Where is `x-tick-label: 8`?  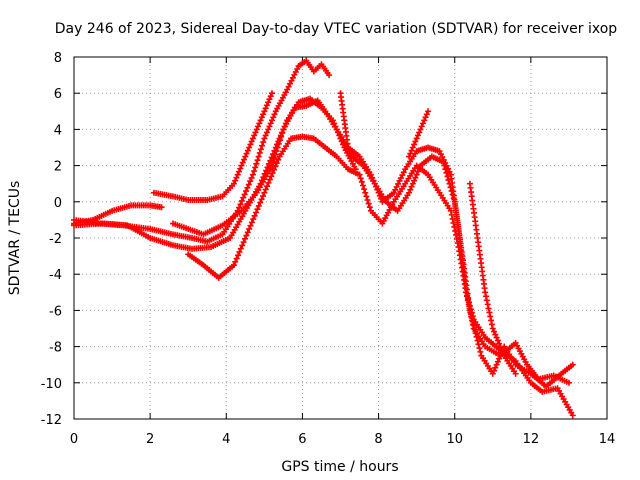
x-tick-label: 8 is located at coordinates (378, 439).